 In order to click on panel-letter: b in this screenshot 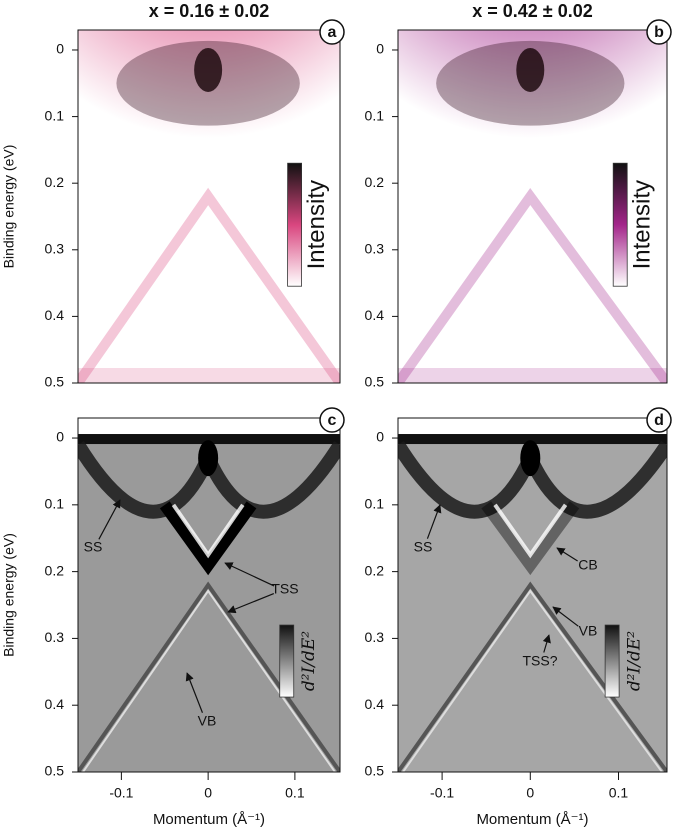, I will do `click(659, 32)`.